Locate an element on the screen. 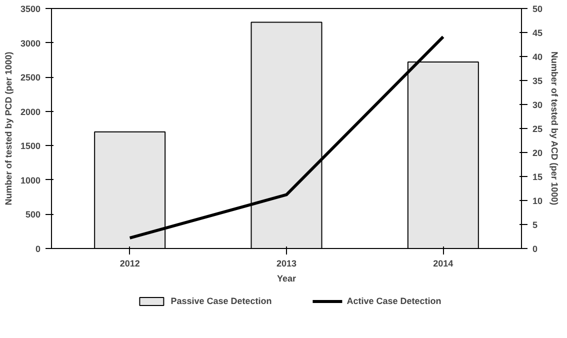  y-tick-label: 3500 is located at coordinates (30, 9).